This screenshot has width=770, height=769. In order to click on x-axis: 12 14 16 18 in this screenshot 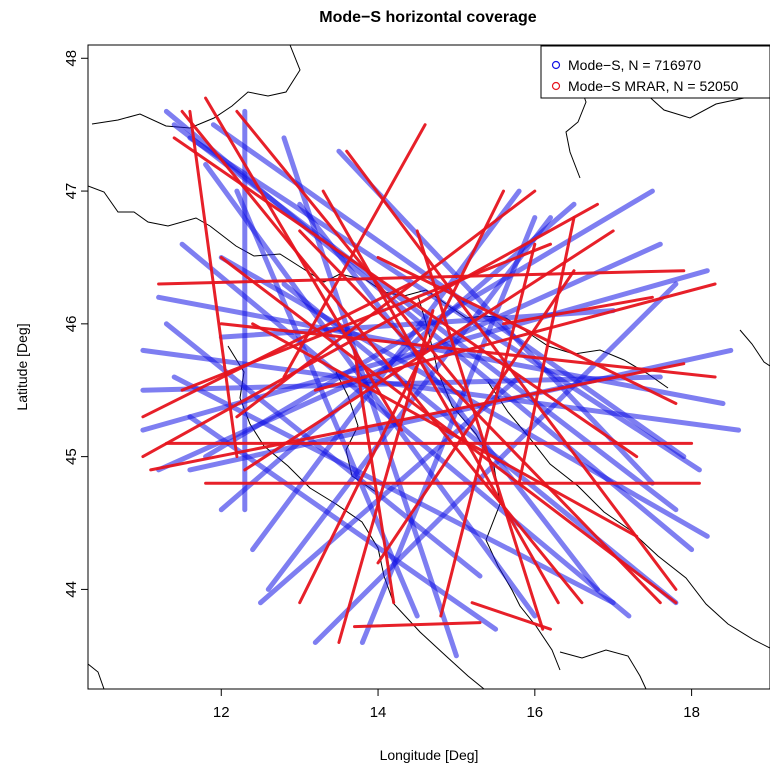, I will do `click(456, 705)`.